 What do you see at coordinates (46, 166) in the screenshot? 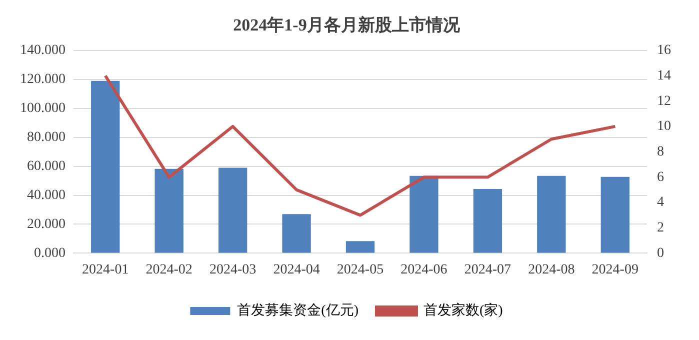
I see `y-tick-label: 60.000` at bounding box center [46, 166].